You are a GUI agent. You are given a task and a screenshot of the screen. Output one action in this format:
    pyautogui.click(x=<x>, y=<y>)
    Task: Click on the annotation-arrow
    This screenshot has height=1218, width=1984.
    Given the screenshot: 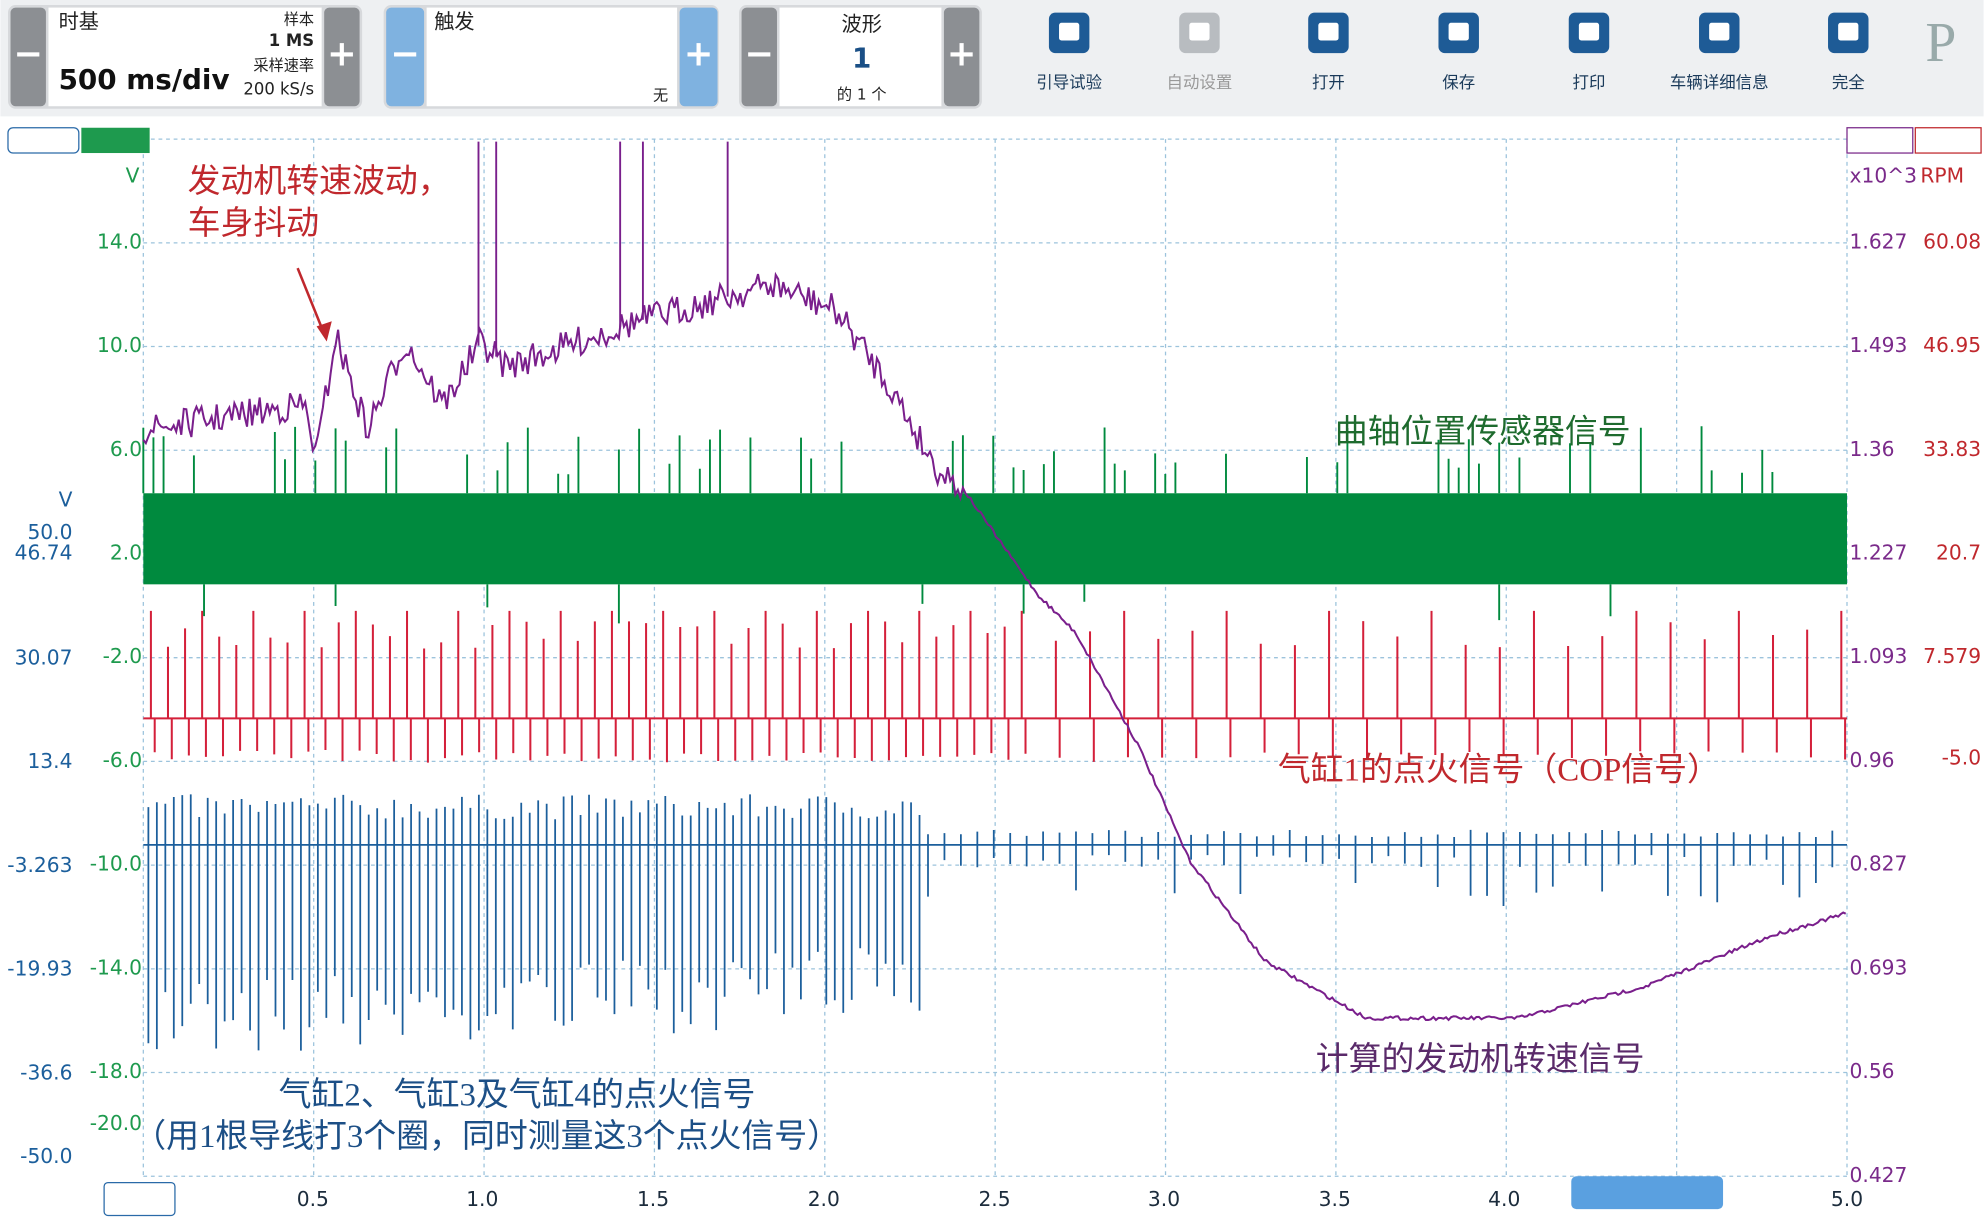 What is the action you would take?
    pyautogui.click(x=311, y=301)
    